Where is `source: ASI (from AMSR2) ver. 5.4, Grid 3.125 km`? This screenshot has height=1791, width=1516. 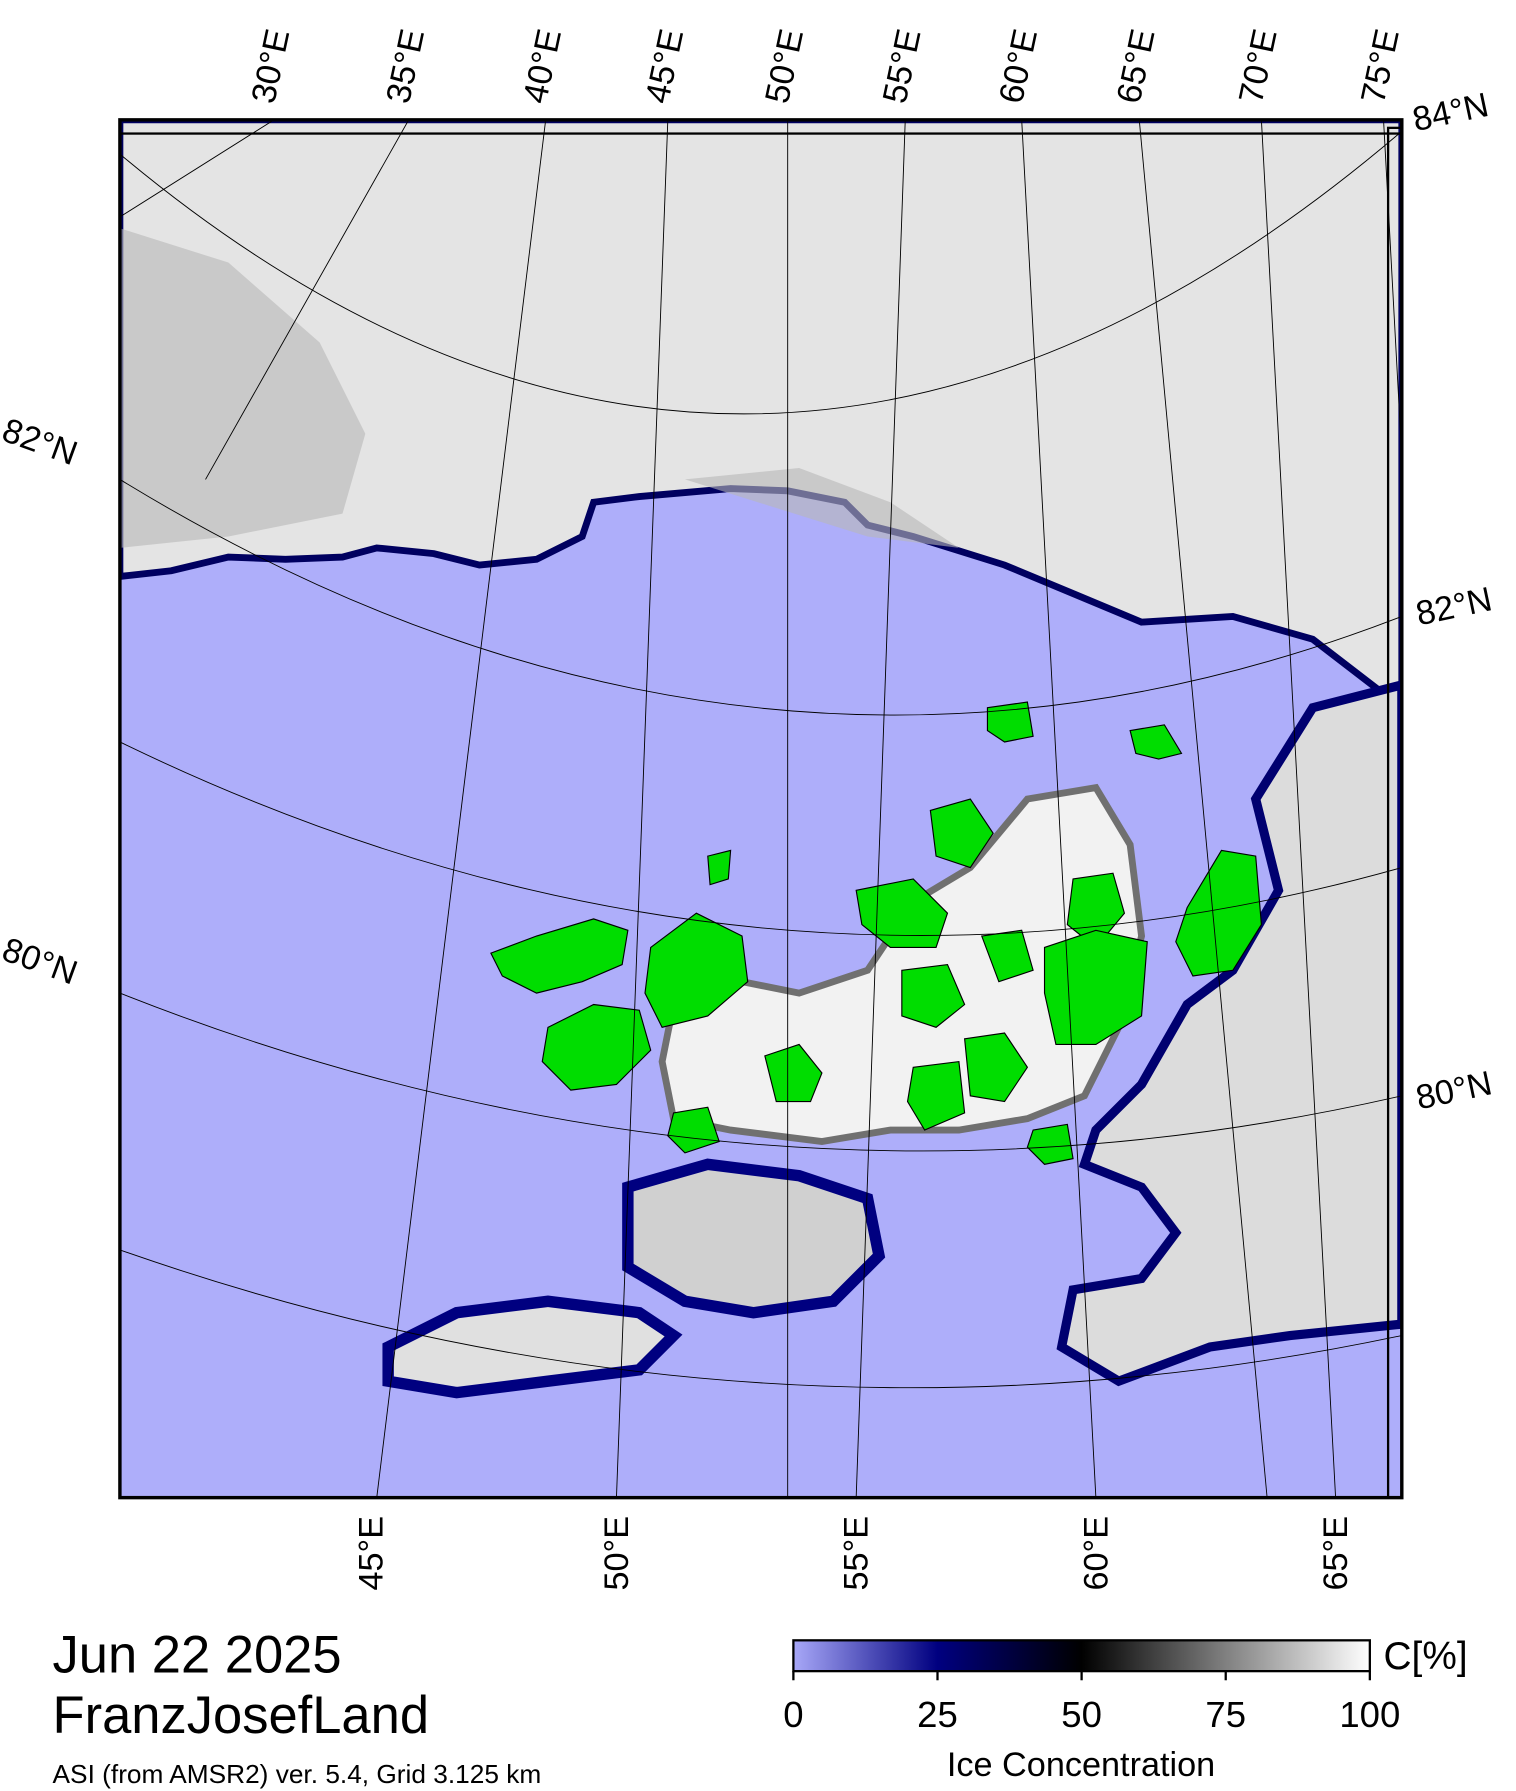 source: ASI (from AMSR2) ver. 5.4, Grid 3.125 km is located at coordinates (297, 1774).